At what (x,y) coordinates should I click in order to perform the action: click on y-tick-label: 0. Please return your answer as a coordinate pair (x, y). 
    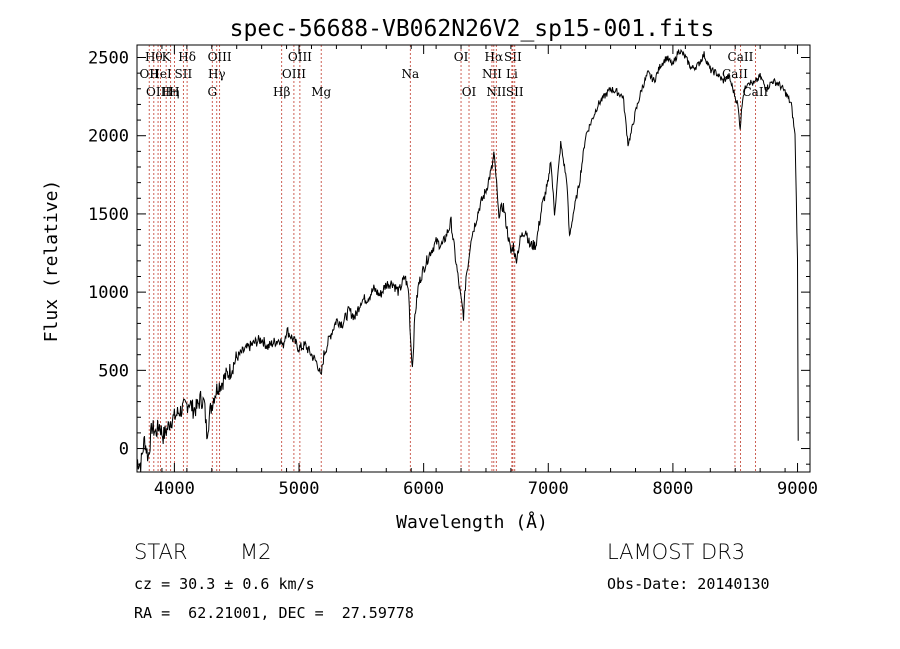
    Looking at the image, I should click on (124, 450).